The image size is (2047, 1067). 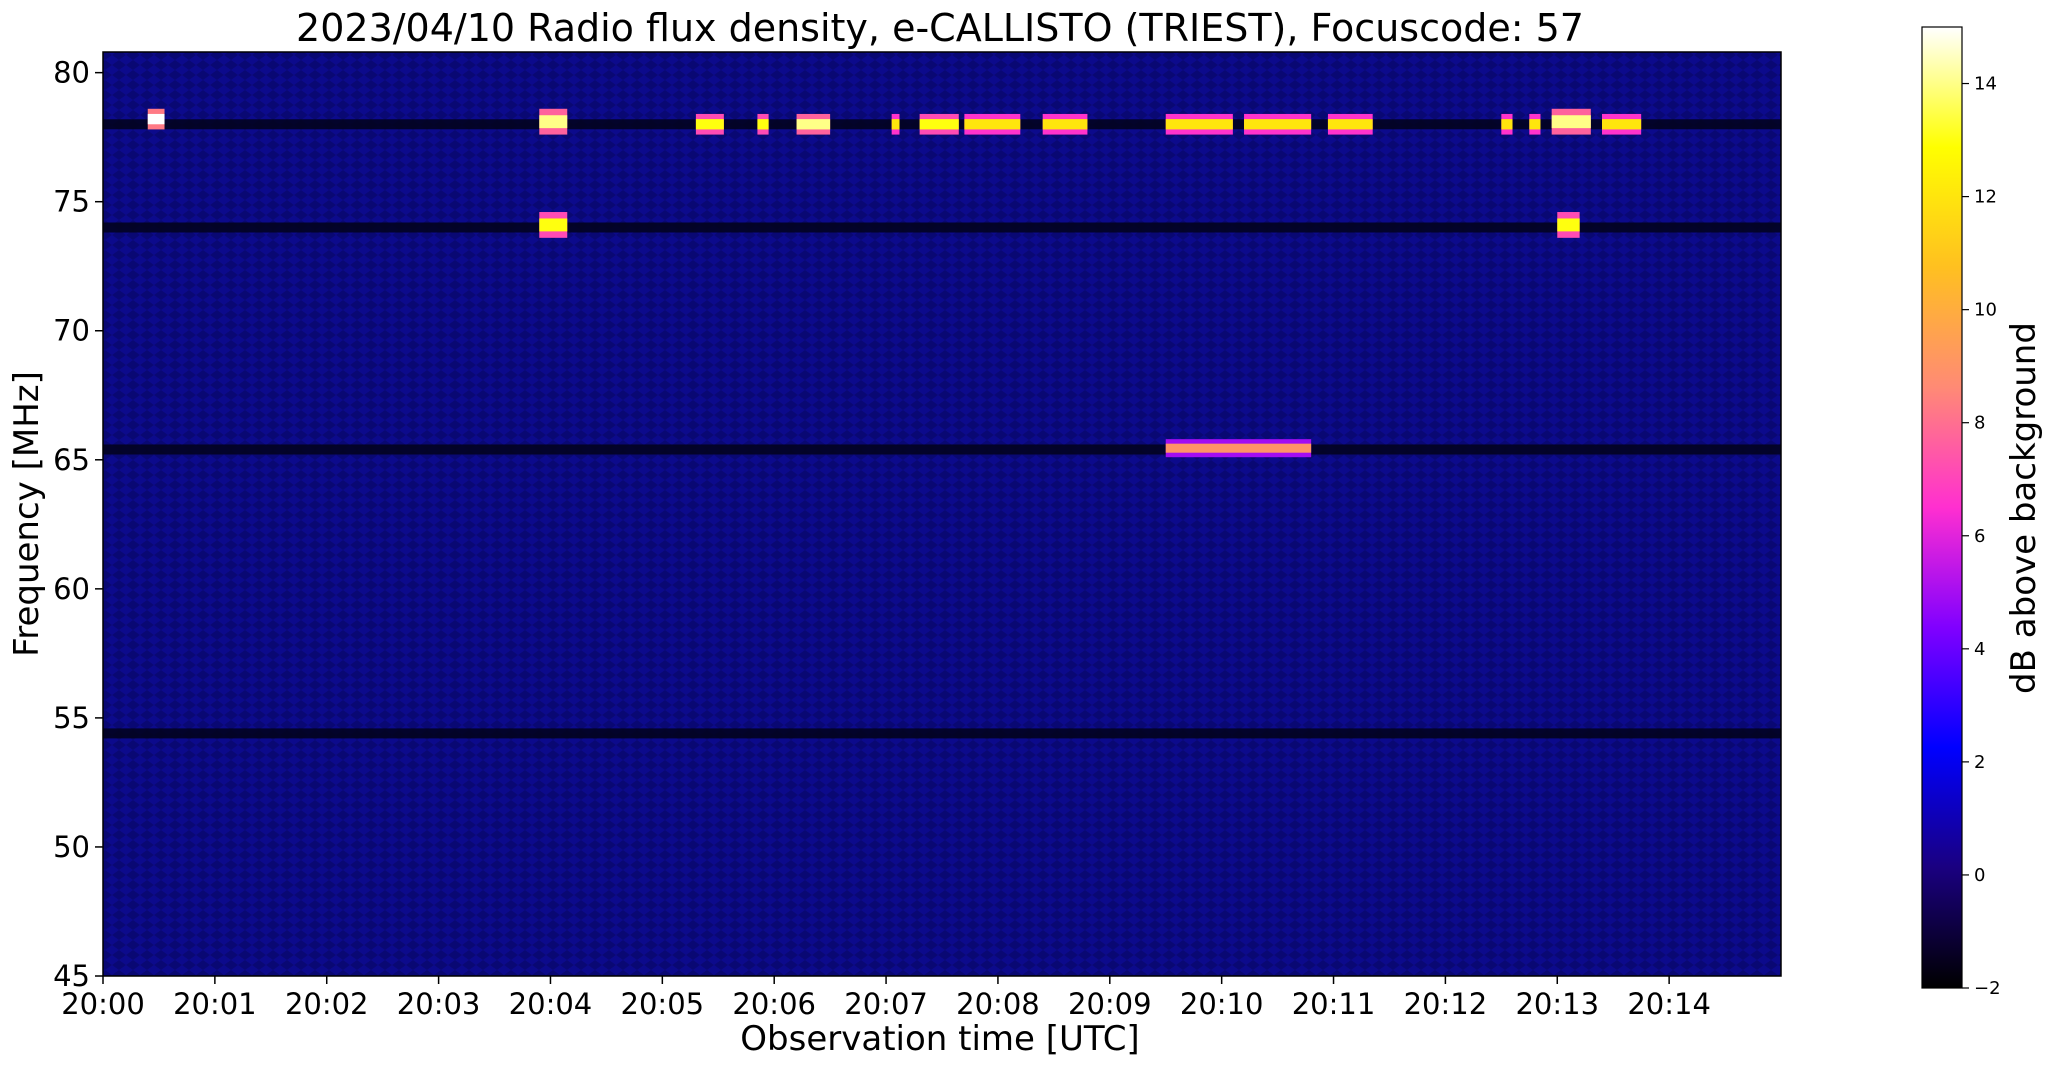 What do you see at coordinates (71, 73) in the screenshot?
I see `y-tick-label: 80` at bounding box center [71, 73].